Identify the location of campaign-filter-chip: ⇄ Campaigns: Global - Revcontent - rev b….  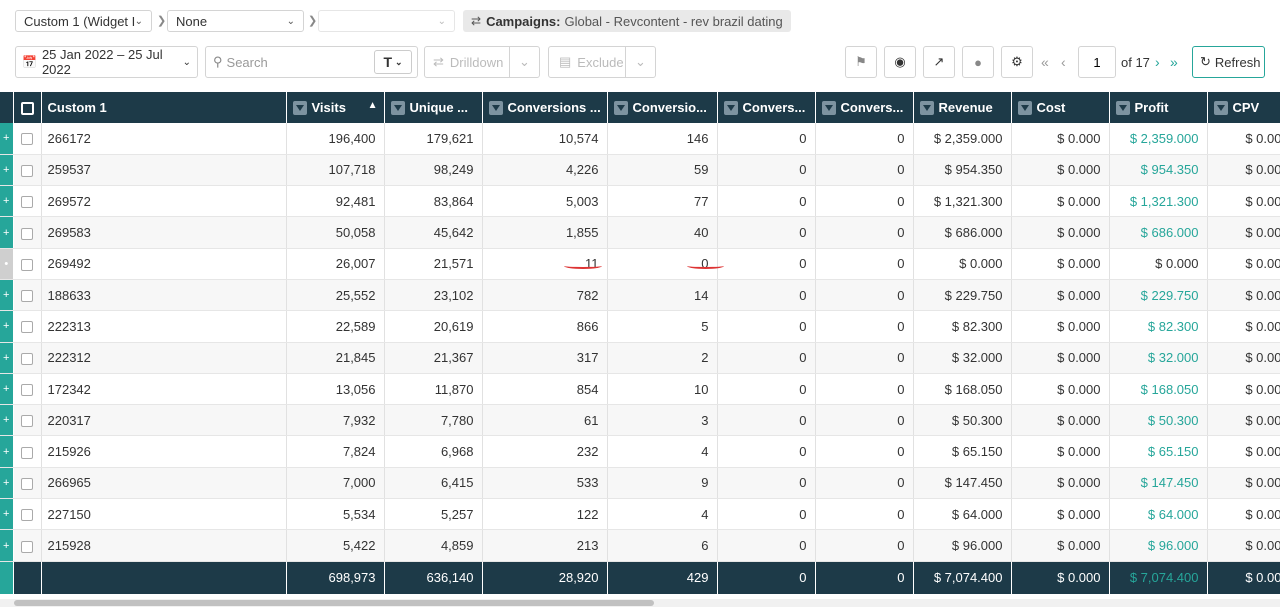
(627, 21).